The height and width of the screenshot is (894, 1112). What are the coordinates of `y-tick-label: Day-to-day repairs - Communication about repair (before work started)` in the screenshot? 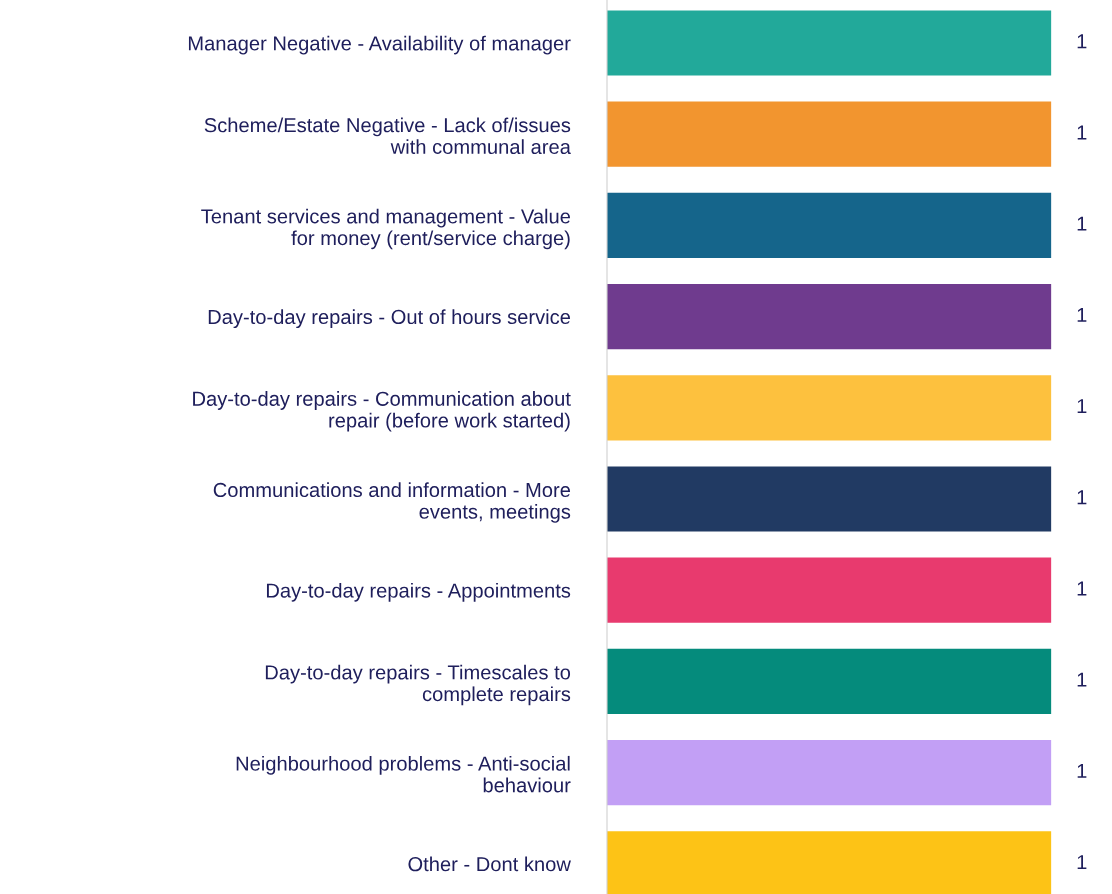 It's located at (382, 411).